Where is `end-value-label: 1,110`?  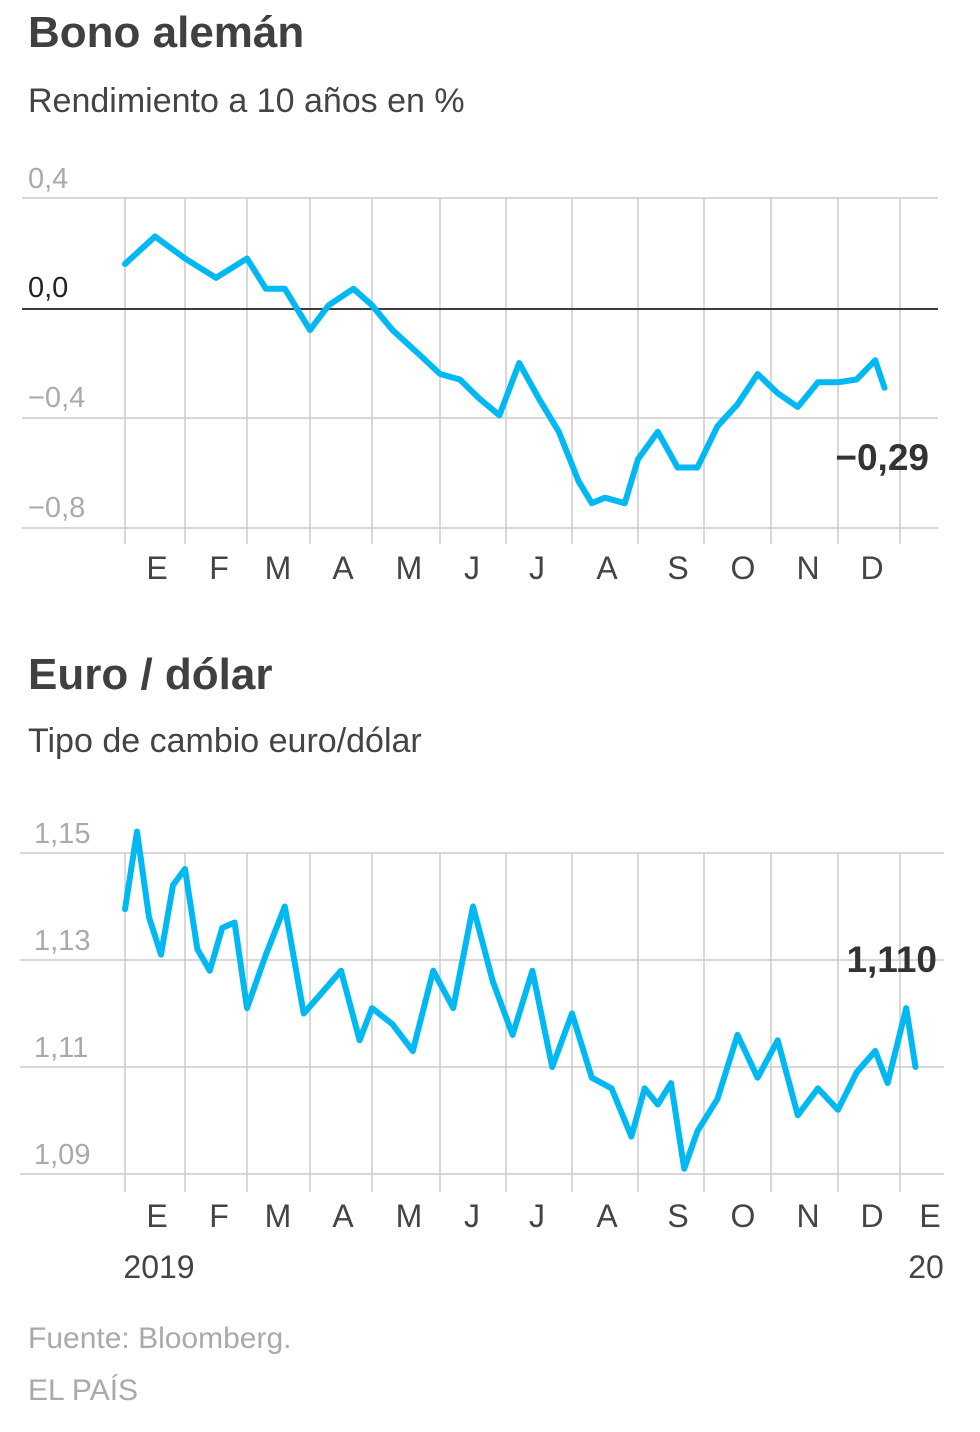
end-value-label: 1,110 is located at coordinates (891, 959).